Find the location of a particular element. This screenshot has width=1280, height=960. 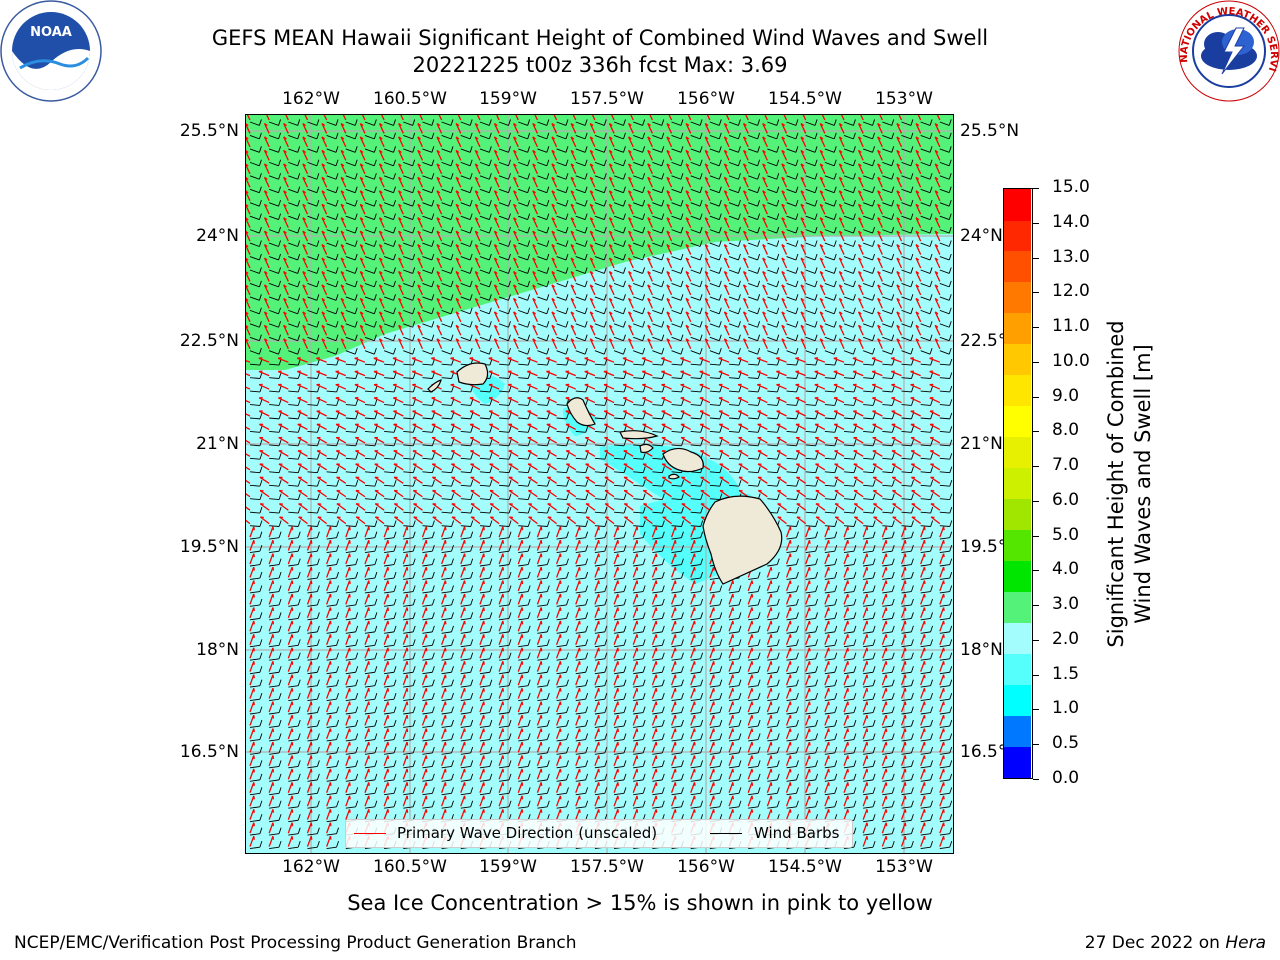

lat-tick-left-21n: 21°N is located at coordinates (217, 444).